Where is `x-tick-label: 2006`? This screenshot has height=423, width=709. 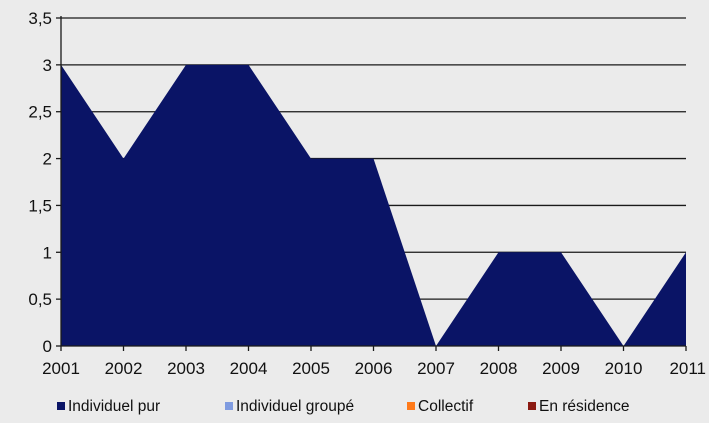 x-tick-label: 2006 is located at coordinates (374, 368).